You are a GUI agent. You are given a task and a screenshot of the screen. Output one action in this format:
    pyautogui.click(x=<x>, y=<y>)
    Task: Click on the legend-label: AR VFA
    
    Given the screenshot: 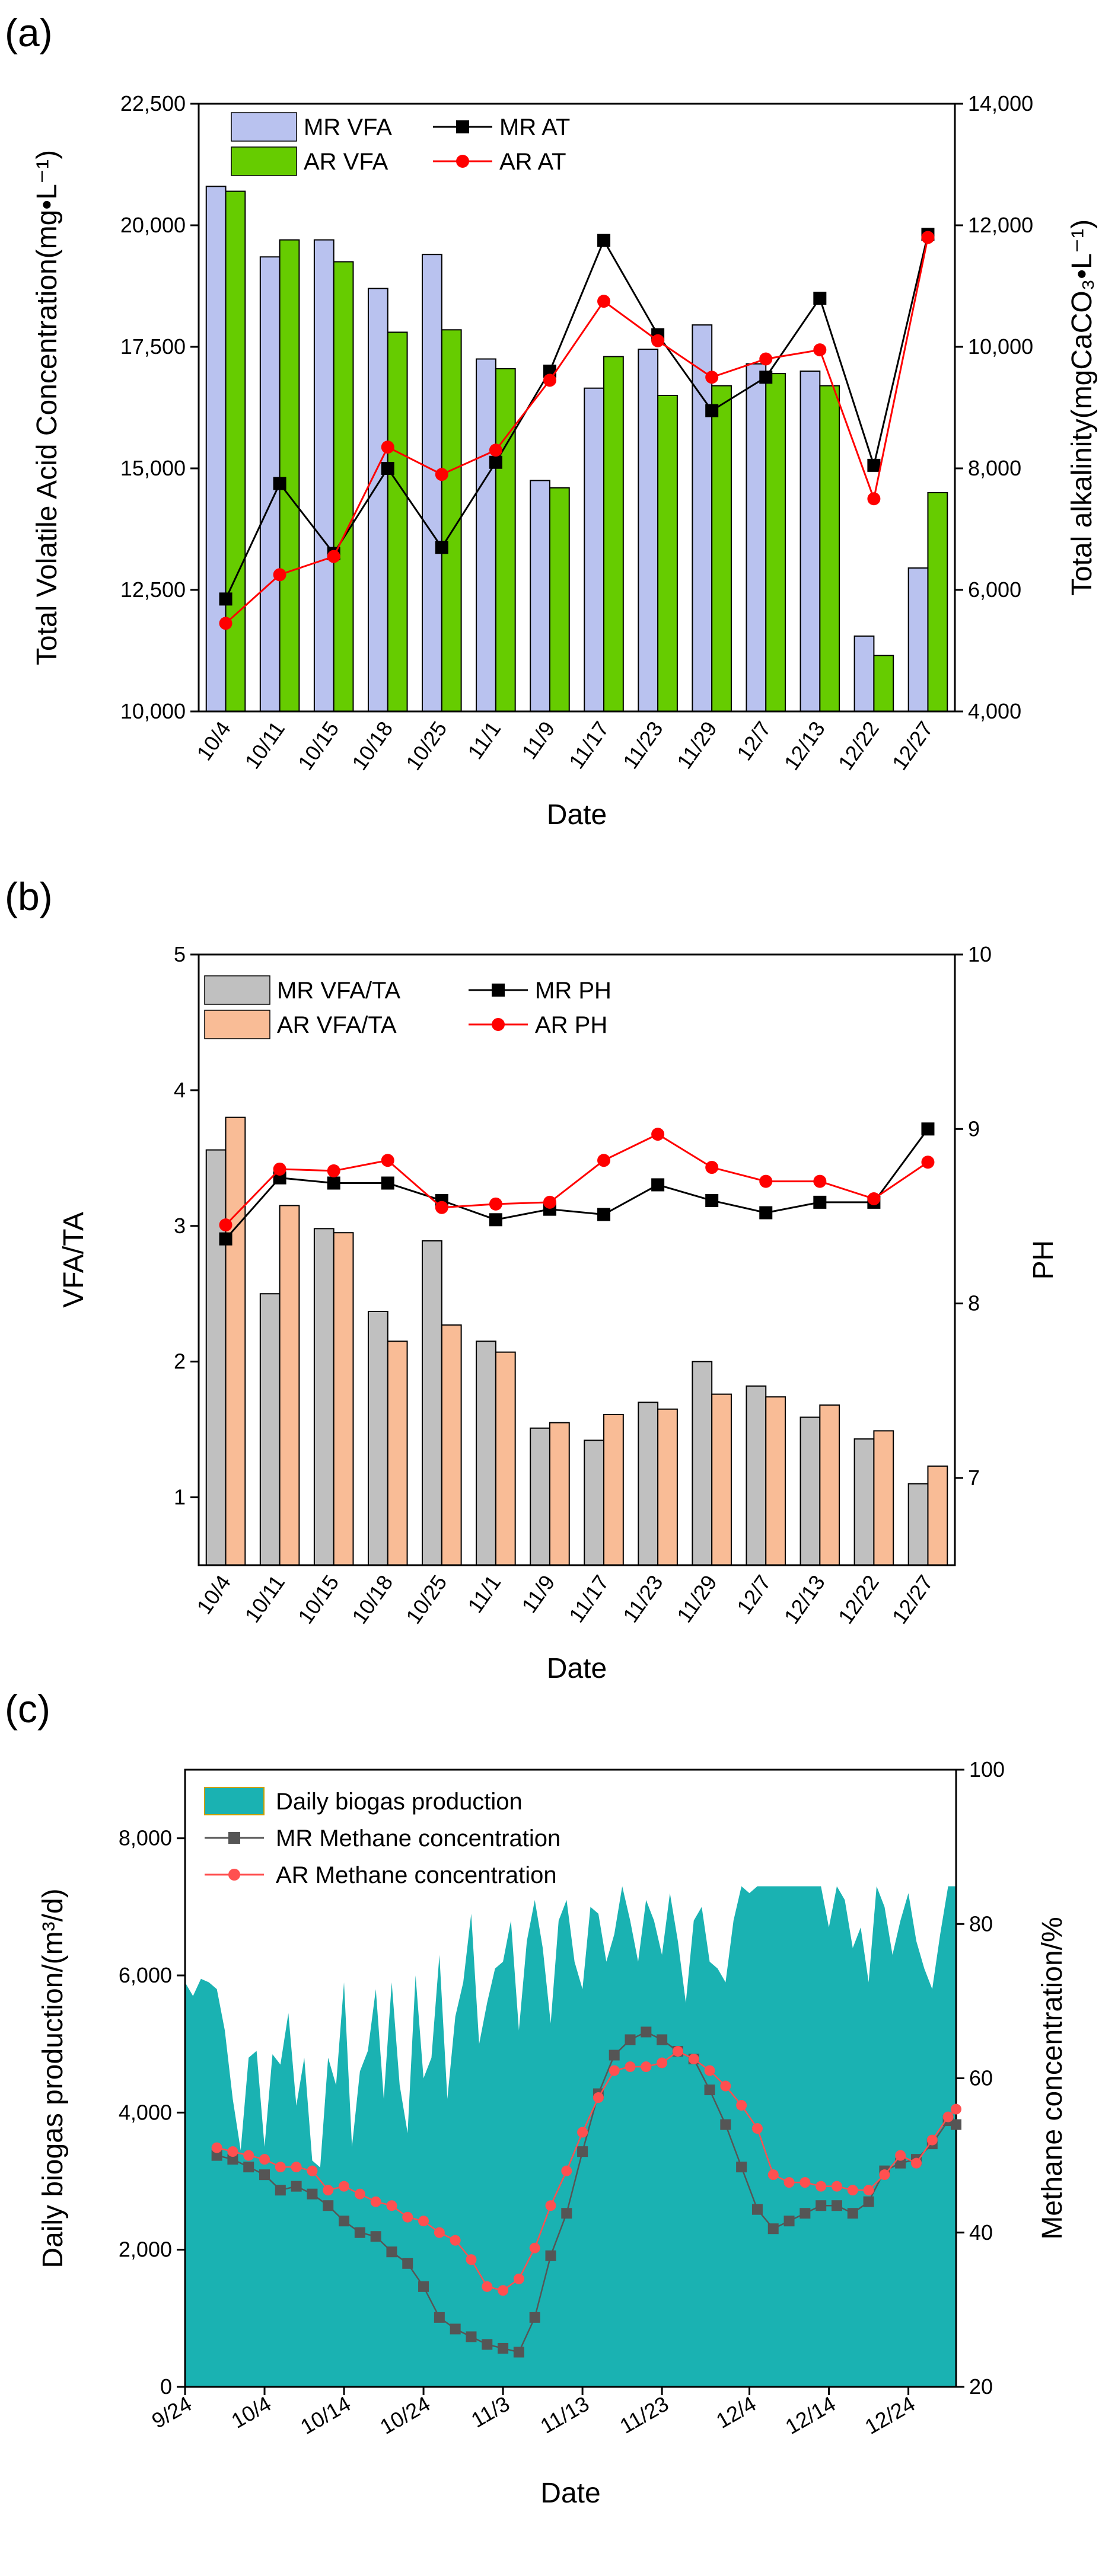 What is the action you would take?
    pyautogui.click(x=346, y=162)
    